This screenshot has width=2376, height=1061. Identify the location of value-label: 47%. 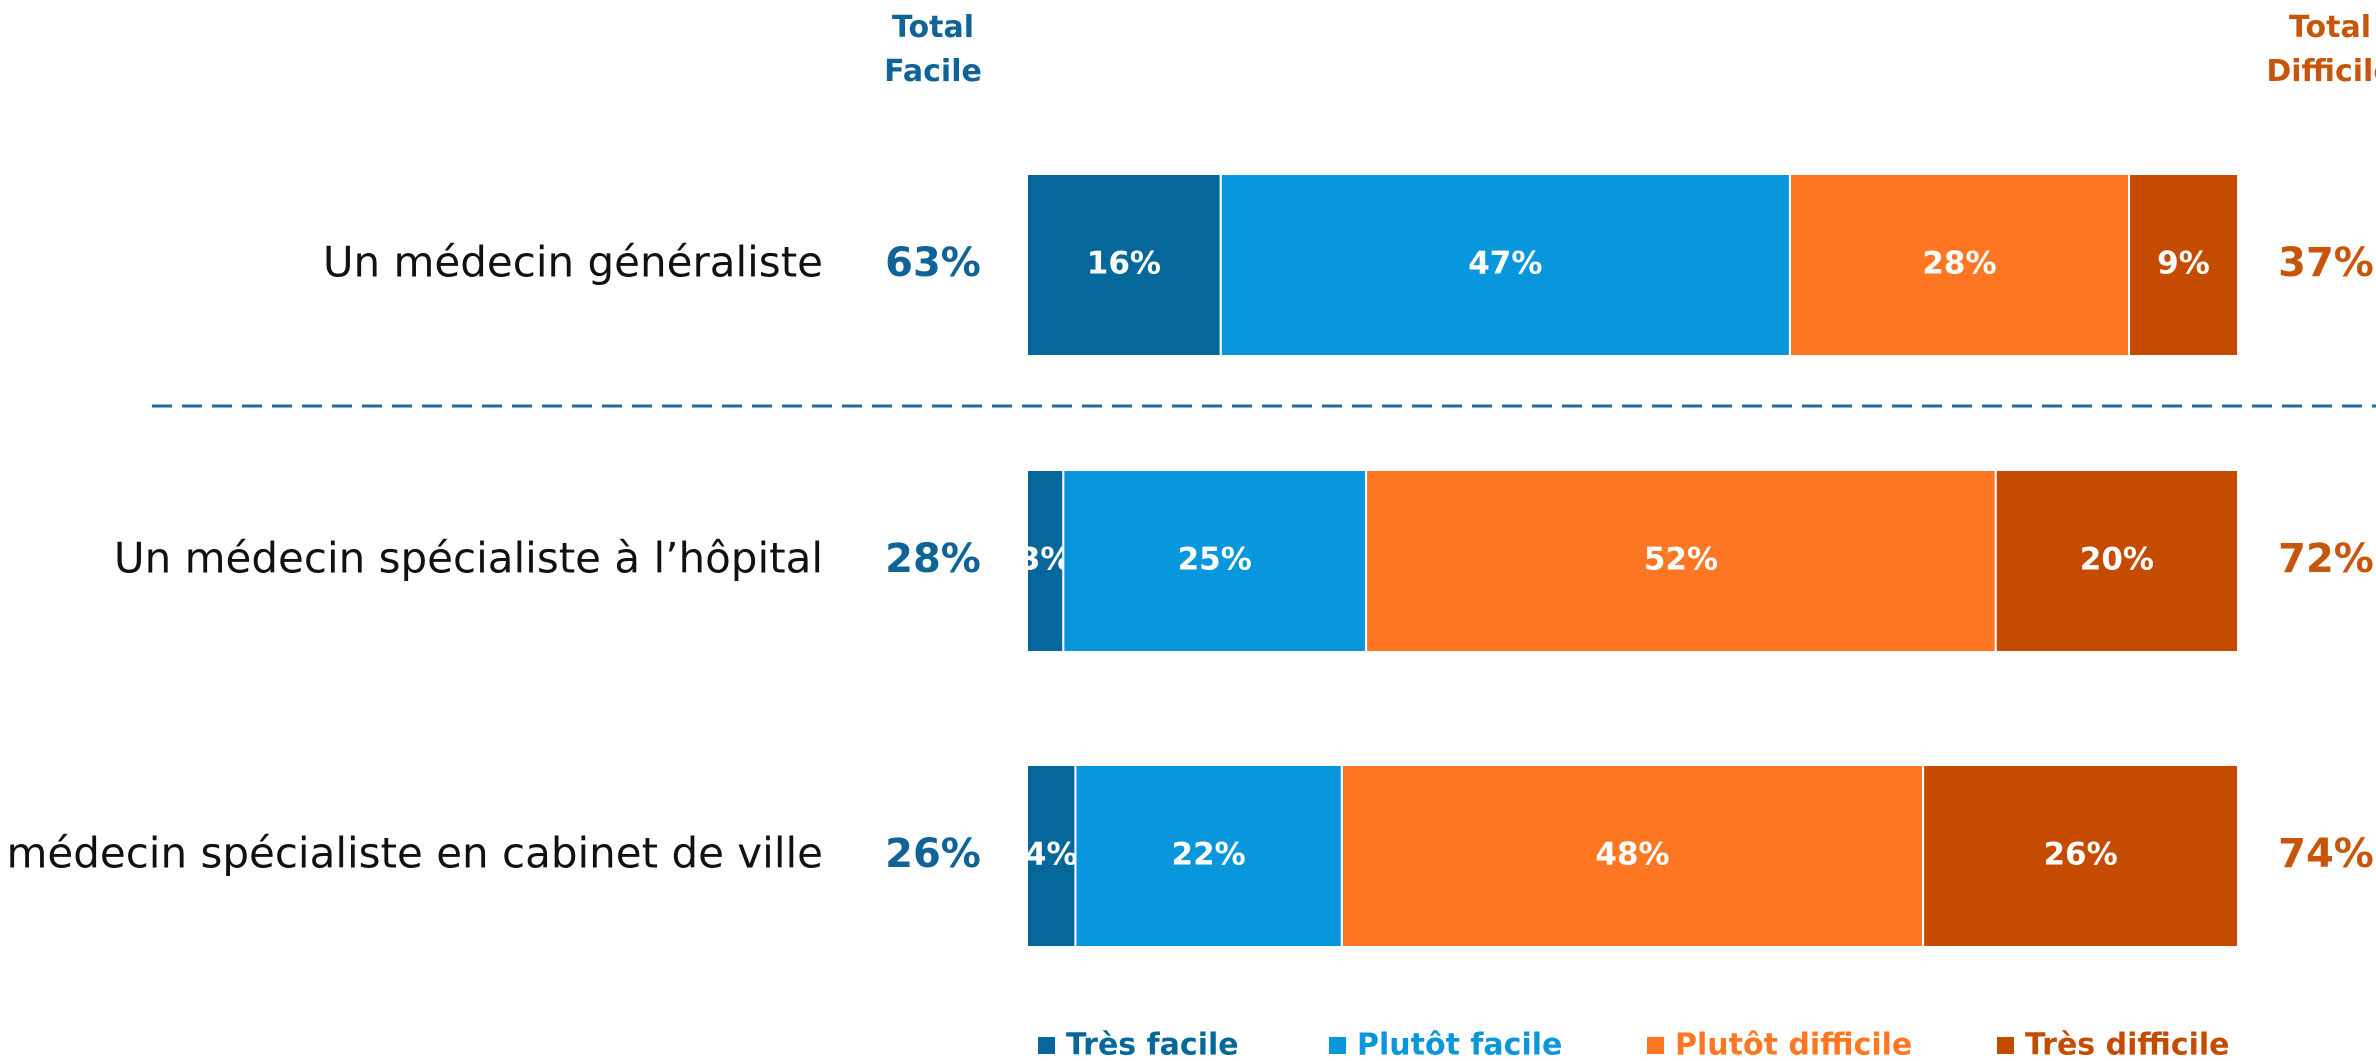
(1505, 264).